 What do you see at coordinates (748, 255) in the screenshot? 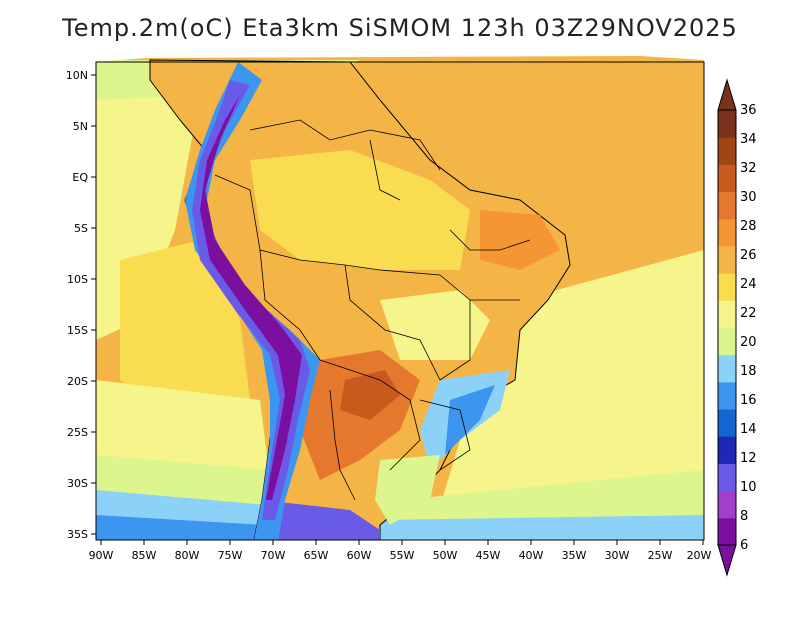
I see `colorbar-label-26: 26` at bounding box center [748, 255].